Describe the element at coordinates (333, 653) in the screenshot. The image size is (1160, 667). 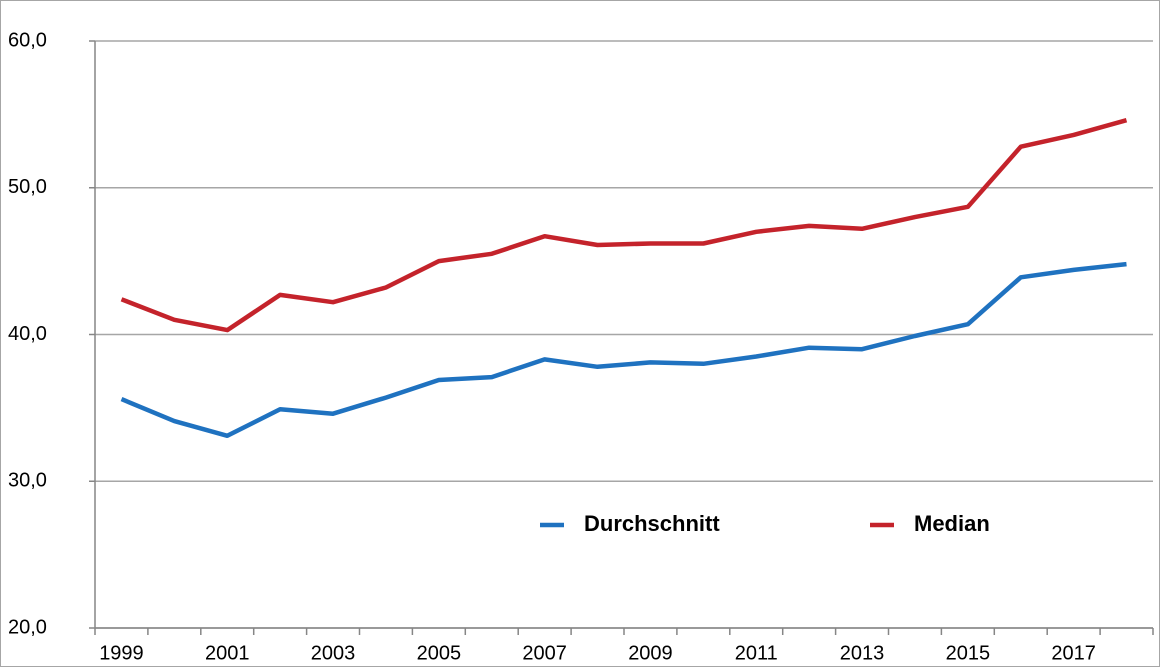
I see `x-tick-label: 2003` at that location.